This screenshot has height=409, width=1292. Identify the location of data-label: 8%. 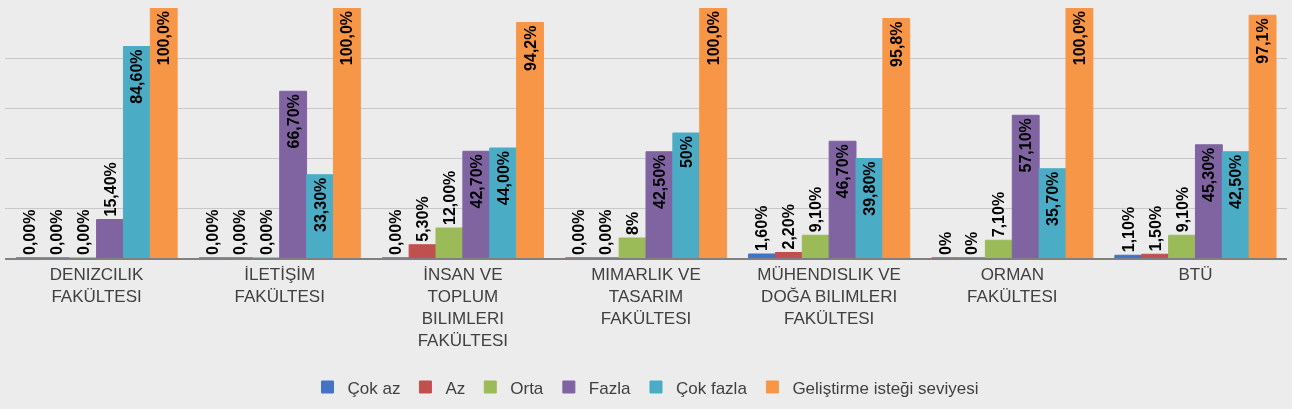
(633, 223).